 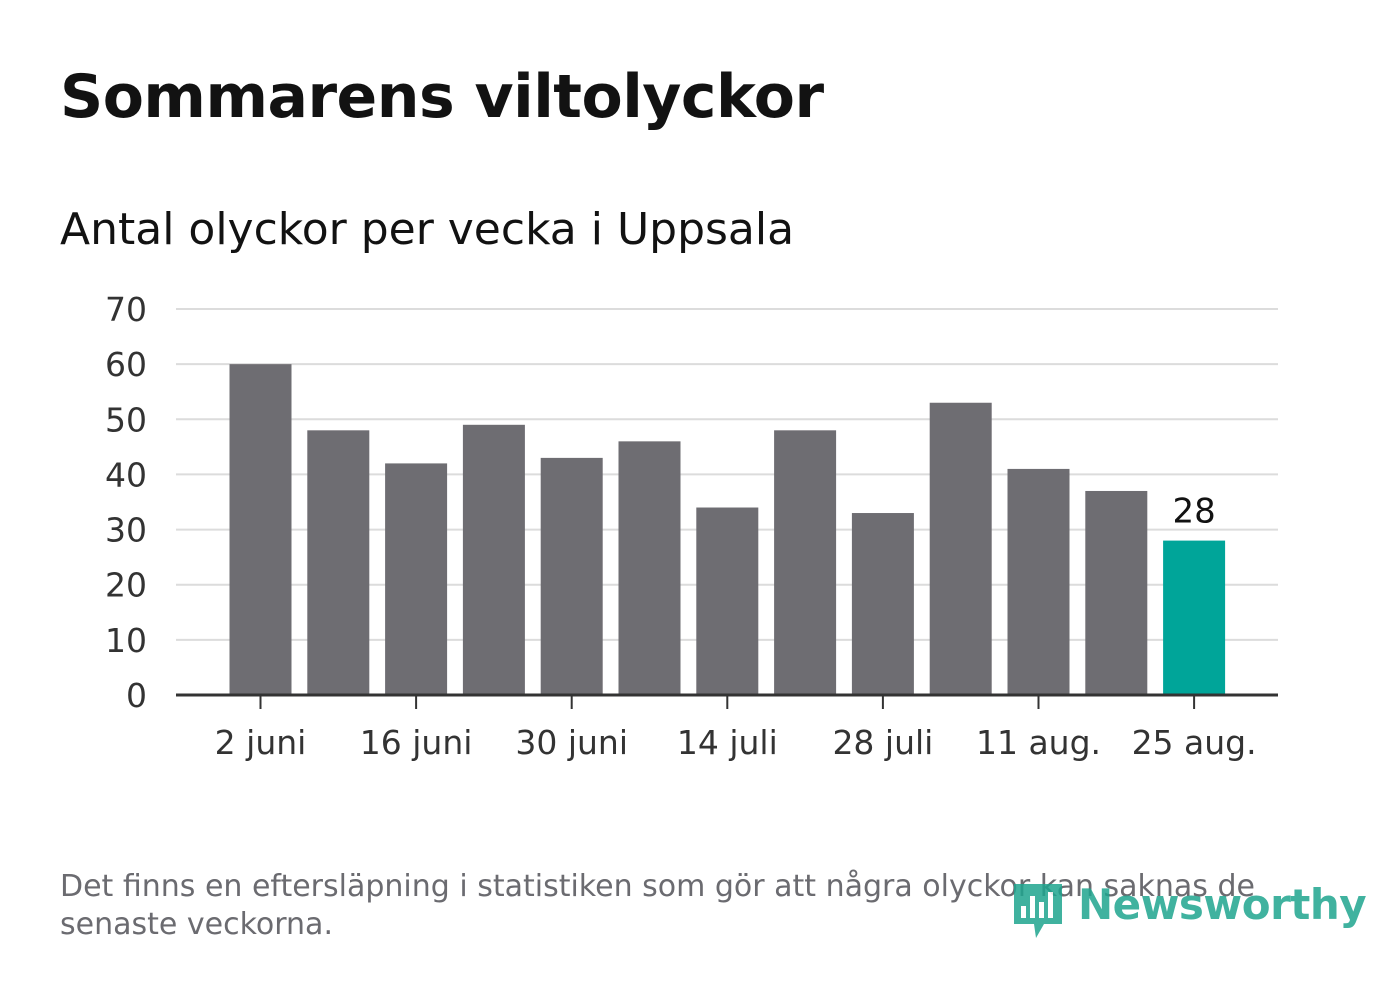 What do you see at coordinates (261, 742) in the screenshot?
I see `x-tick-label: 2 juni` at bounding box center [261, 742].